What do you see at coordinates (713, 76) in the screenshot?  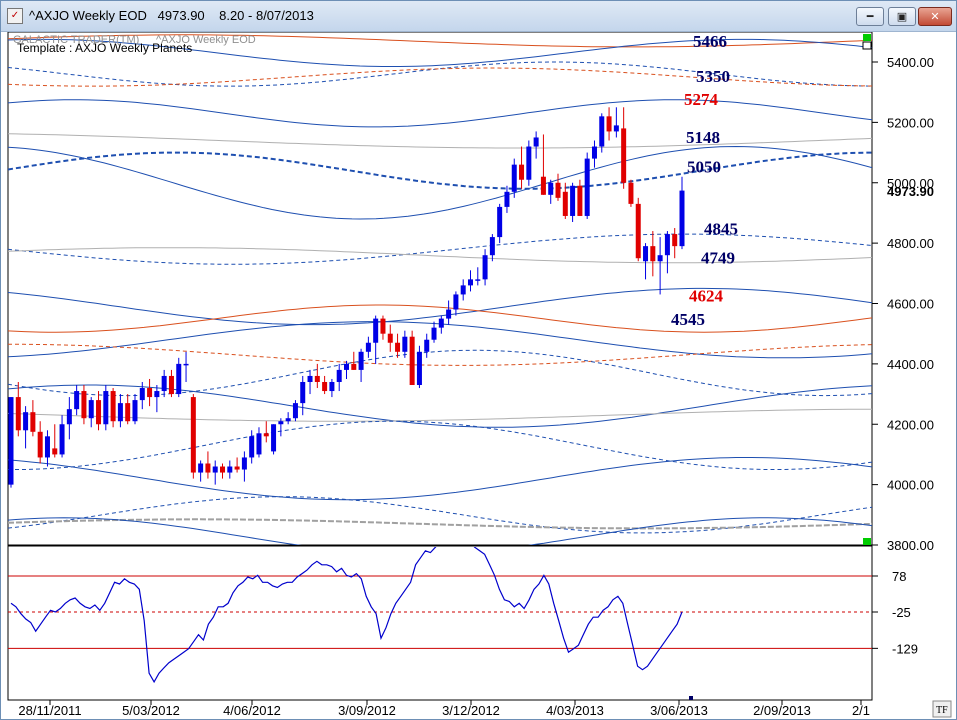 I see `level-label: 5350` at bounding box center [713, 76].